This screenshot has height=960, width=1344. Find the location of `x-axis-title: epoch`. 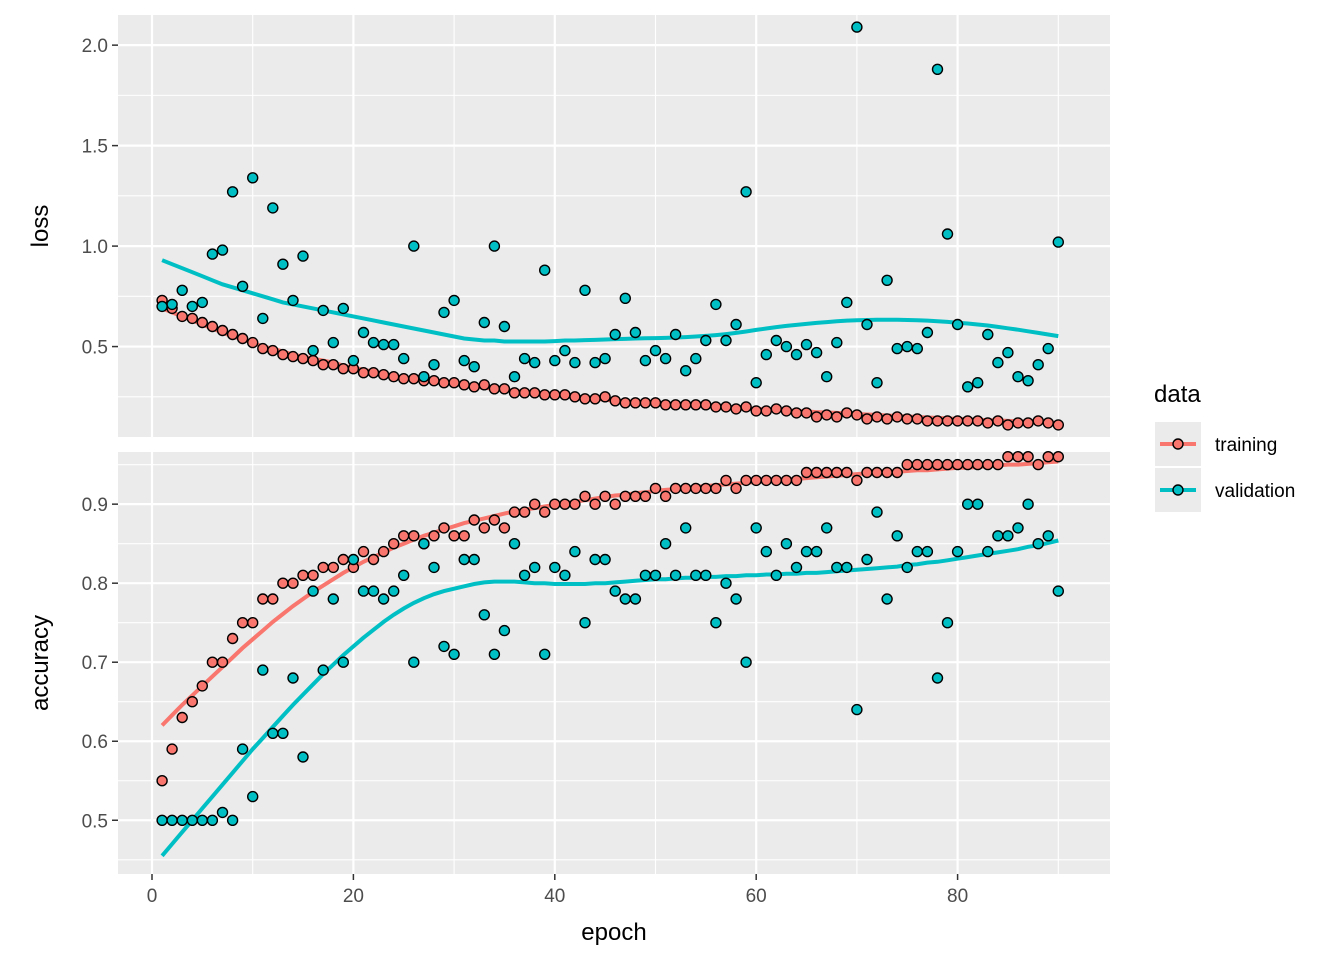

x-axis-title: epoch is located at coordinates (613, 932).